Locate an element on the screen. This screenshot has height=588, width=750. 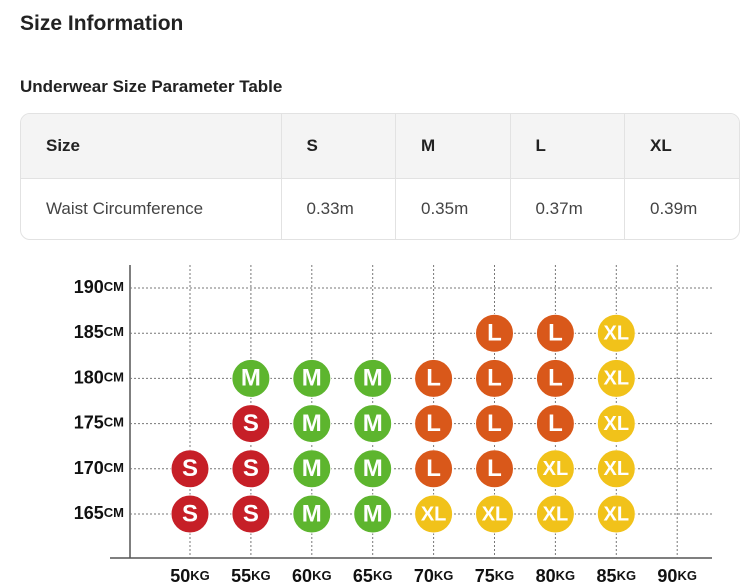
height-label: 180CM is located at coordinates (99, 377).